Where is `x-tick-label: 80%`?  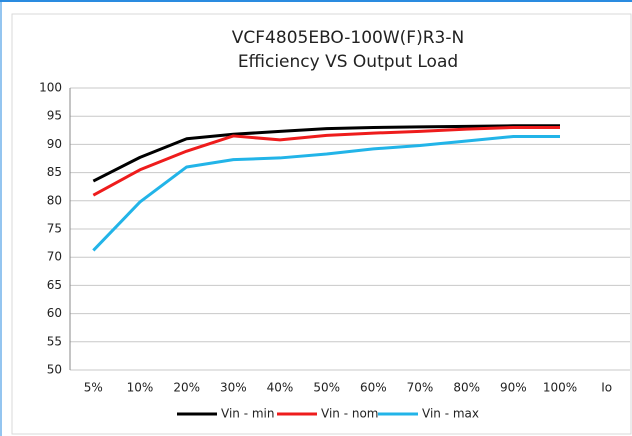
x-tick-label: 80% is located at coordinates (466, 388).